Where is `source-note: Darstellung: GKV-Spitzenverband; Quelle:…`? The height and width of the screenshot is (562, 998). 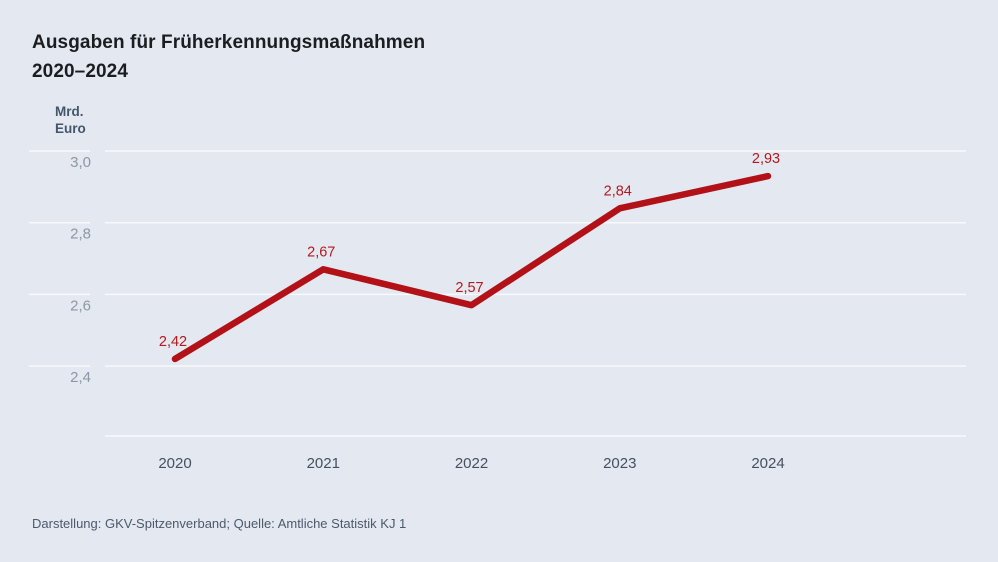
source-note: Darstellung: GKV-Spitzenverband; Quelle:… is located at coordinates (219, 523).